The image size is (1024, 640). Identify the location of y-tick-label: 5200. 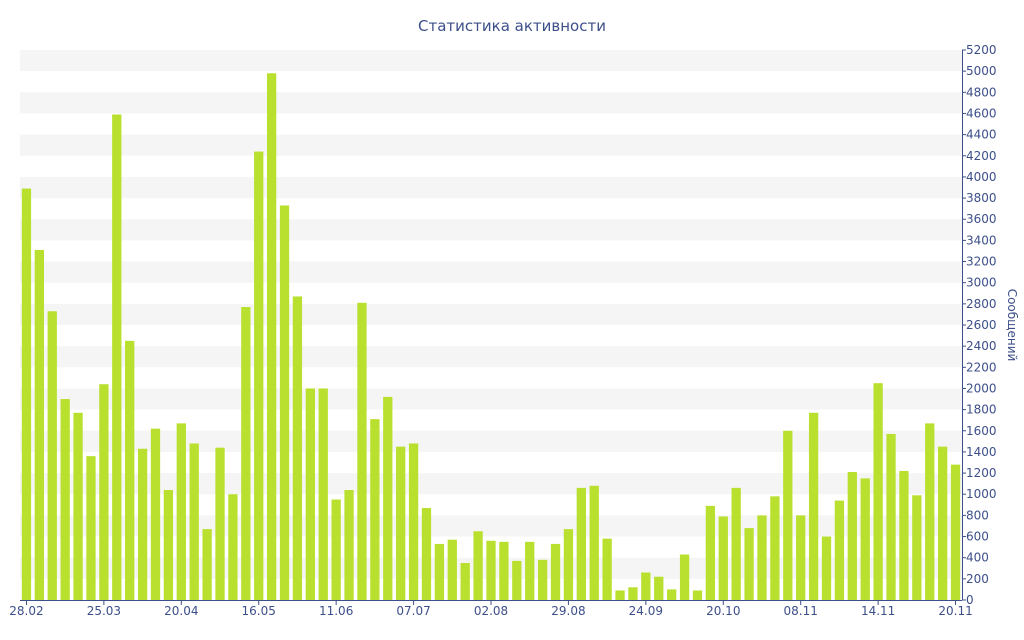
(981, 50).